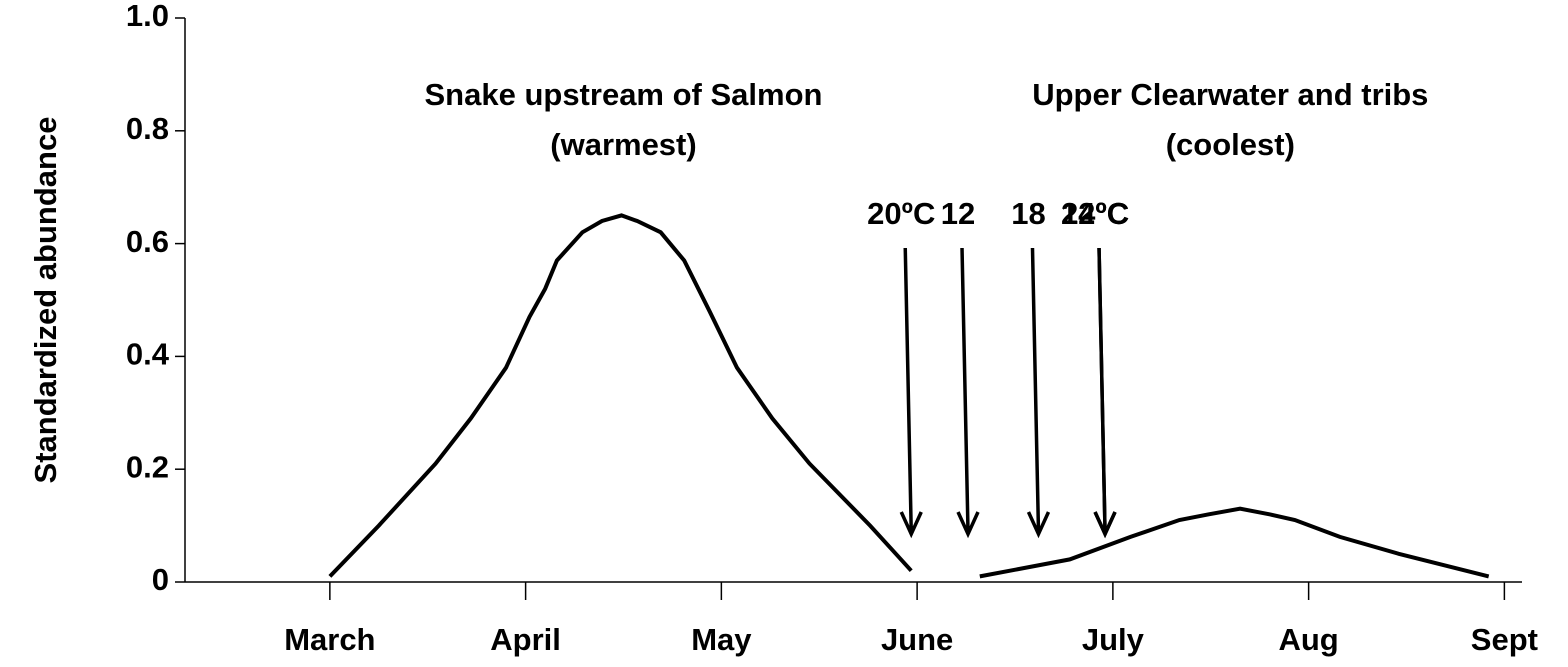 This screenshot has height=667, width=1568. What do you see at coordinates (148, 354) in the screenshot?
I see `y-tick-label: 0.4` at bounding box center [148, 354].